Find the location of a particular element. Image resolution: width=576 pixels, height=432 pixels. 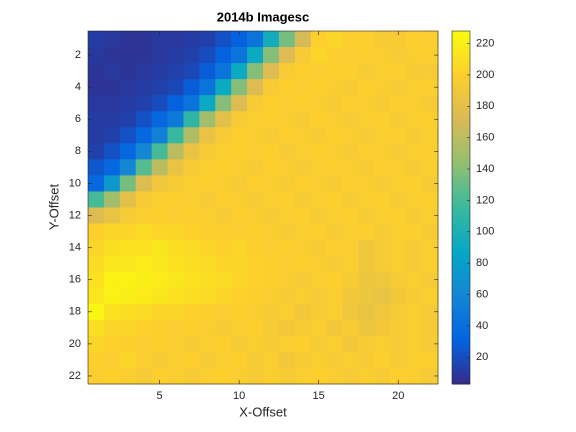

y-tick-label: 8 is located at coordinates (78, 151).